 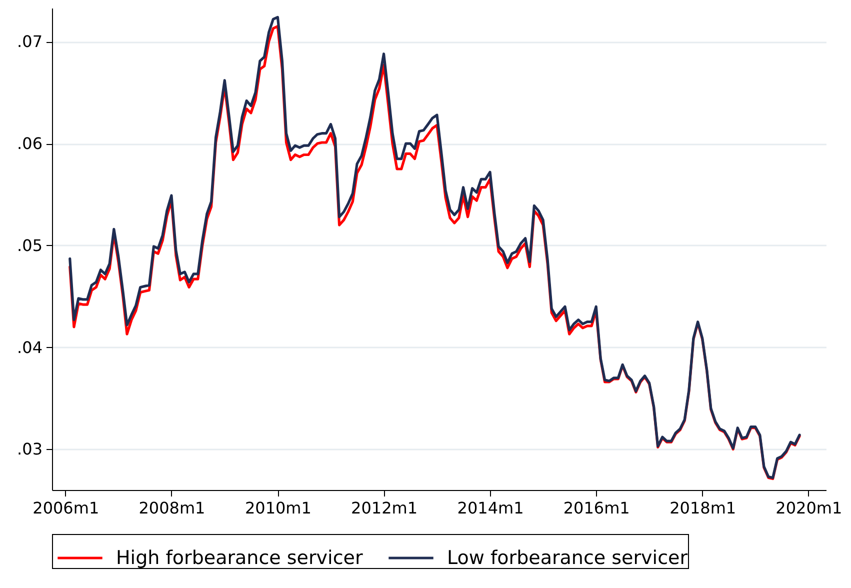 What do you see at coordinates (567, 558) in the screenshot?
I see `legend-label: Low forbearance servicer` at bounding box center [567, 558].